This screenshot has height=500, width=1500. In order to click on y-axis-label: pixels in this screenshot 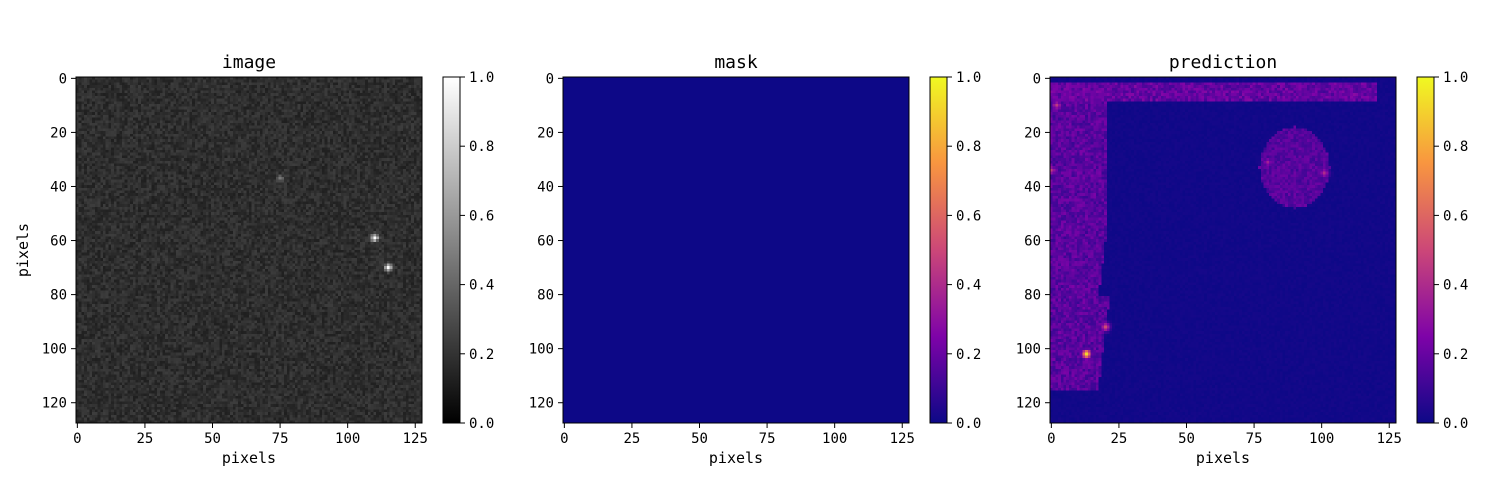, I will do `click(23, 250)`.